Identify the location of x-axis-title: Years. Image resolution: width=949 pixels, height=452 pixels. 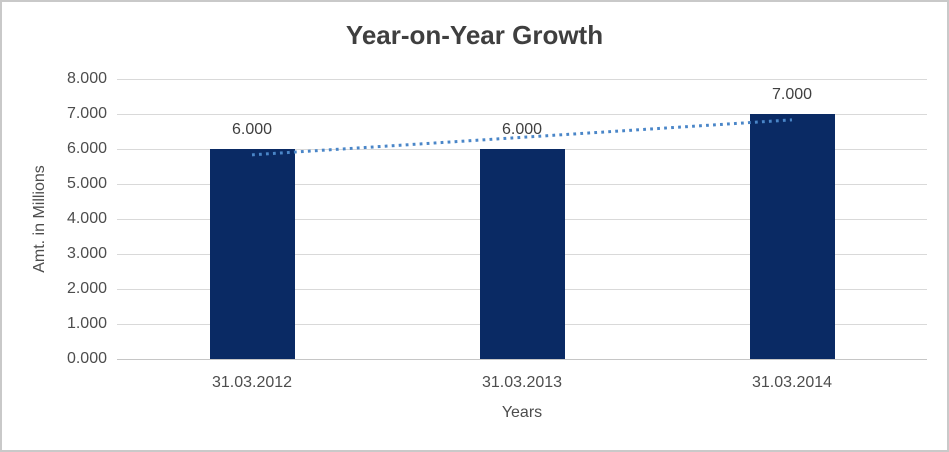
(522, 412).